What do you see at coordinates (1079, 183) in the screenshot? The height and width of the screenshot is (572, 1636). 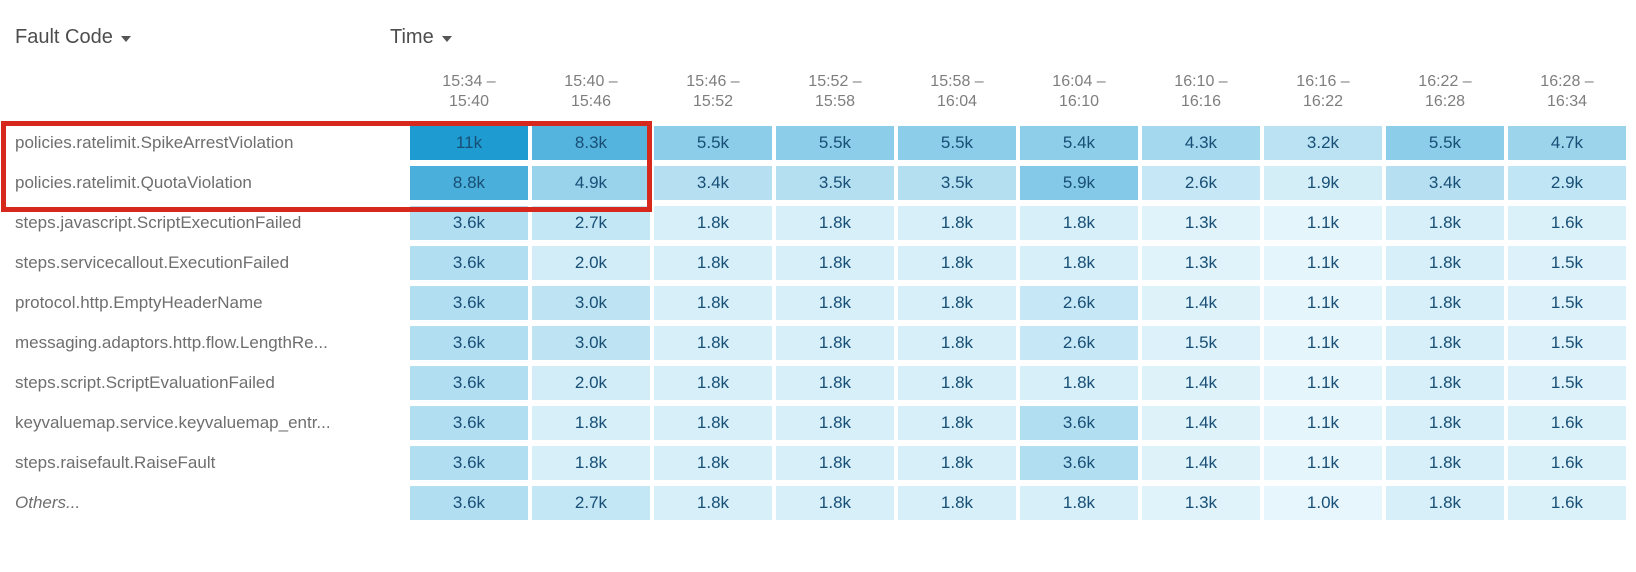 I see `heatmap-cell: 5.9k` at bounding box center [1079, 183].